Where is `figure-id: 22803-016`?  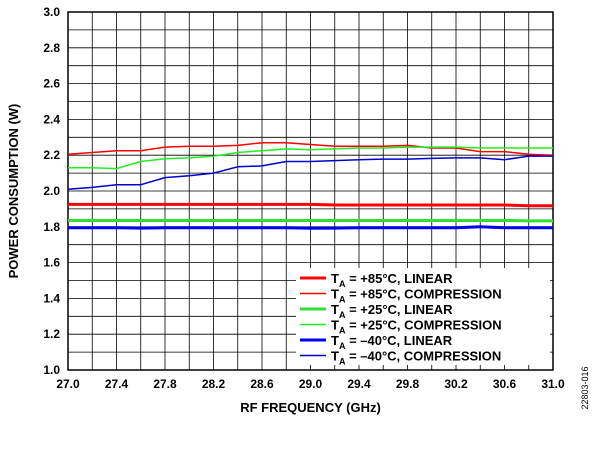
figure-id: 22803-016 is located at coordinates (585, 387).